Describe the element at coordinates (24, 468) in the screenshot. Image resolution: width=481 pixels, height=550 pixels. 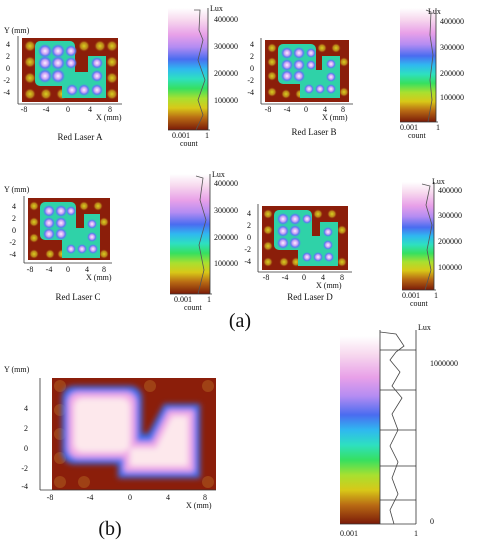
I see `y-tick-combined-3: -2` at that location.